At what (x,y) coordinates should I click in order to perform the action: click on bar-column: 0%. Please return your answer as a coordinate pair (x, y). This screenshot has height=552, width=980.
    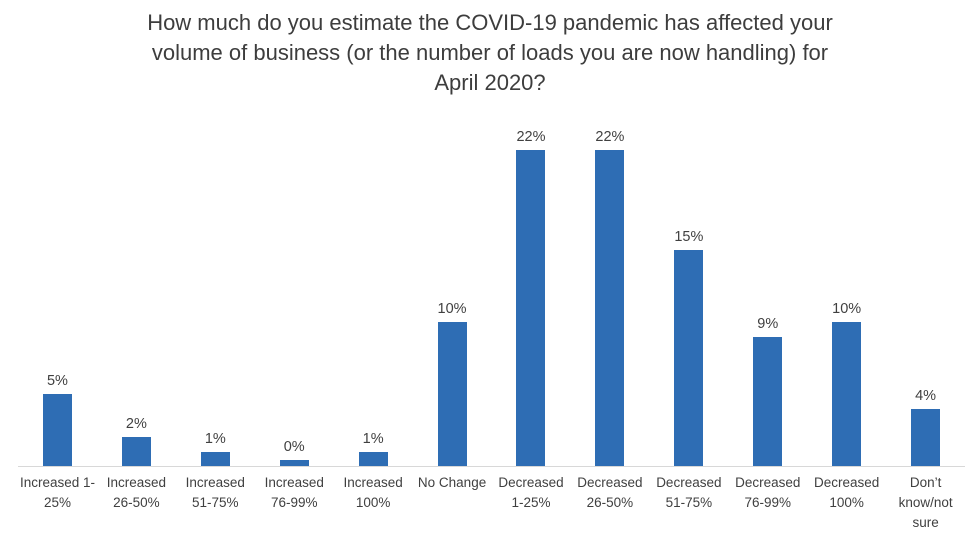
    Looking at the image, I should click on (294, 452).